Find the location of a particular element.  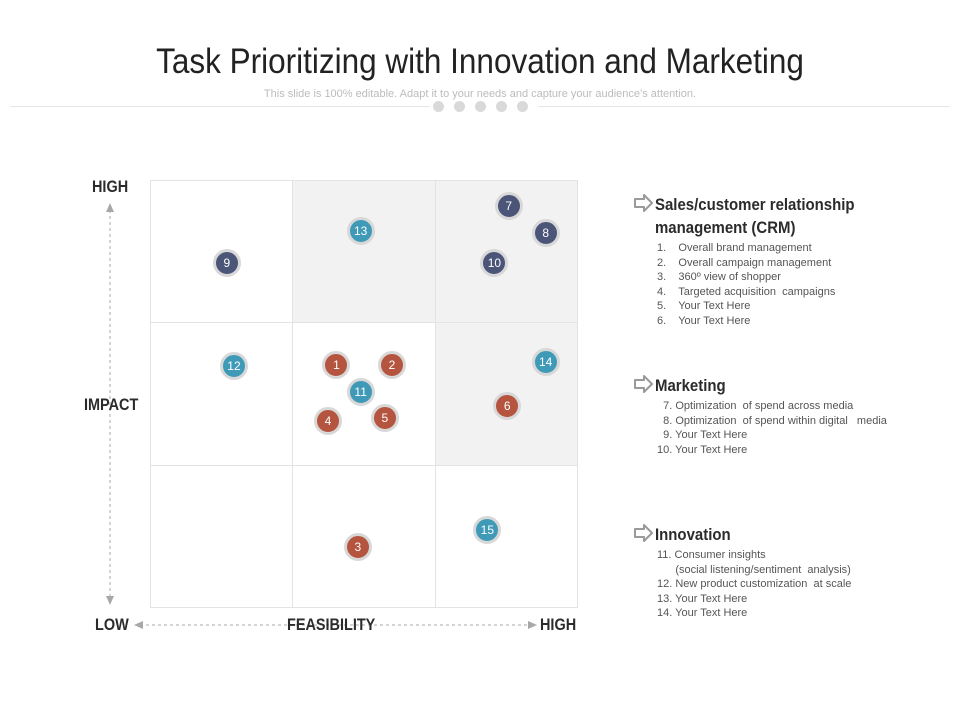

header-divider-left is located at coordinates (220, 106).